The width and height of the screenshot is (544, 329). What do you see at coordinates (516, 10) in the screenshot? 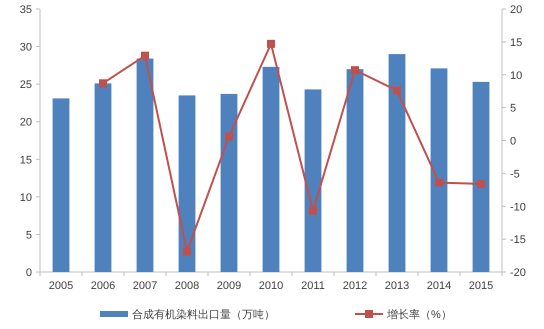
I see `y2-tick-label: 20` at bounding box center [516, 10].